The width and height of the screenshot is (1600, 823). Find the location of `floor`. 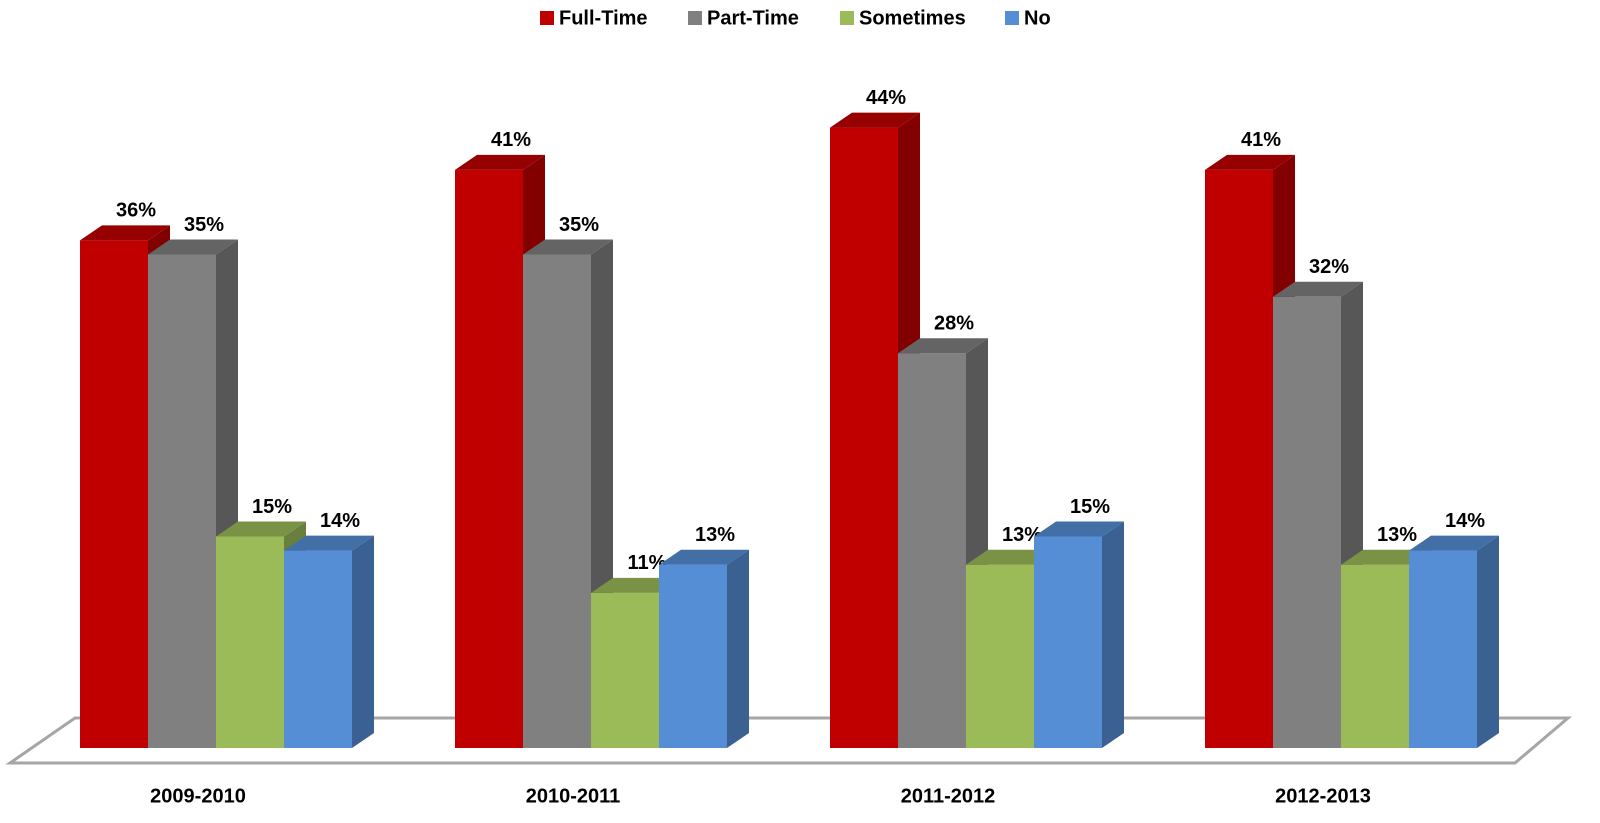

floor is located at coordinates (789, 740).